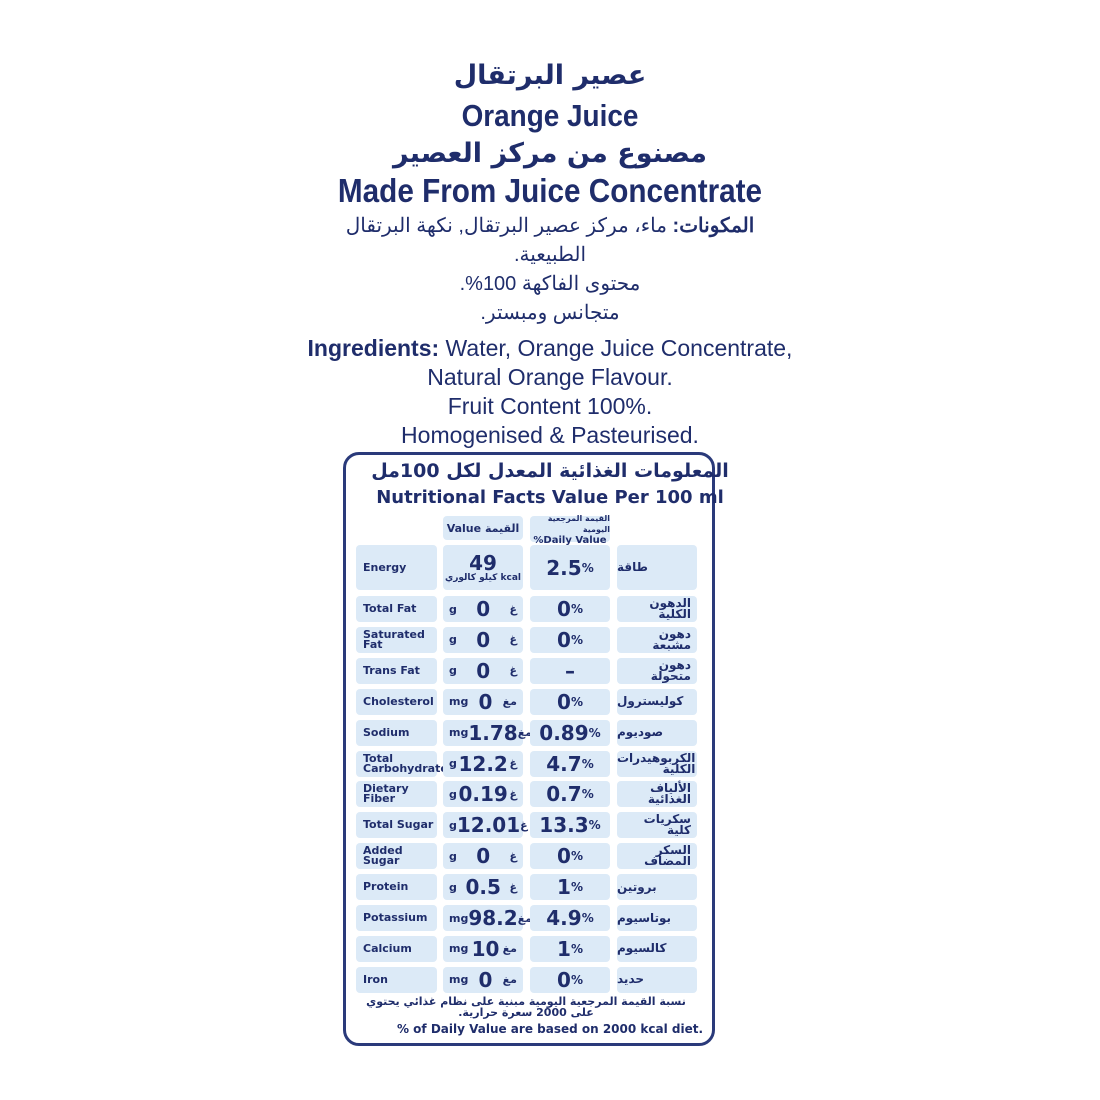 Image resolution: width=1100 pixels, height=1100 pixels. Describe the element at coordinates (483, 577) in the screenshot. I see `energy-unit: كيلو كالوري kcal` at that location.